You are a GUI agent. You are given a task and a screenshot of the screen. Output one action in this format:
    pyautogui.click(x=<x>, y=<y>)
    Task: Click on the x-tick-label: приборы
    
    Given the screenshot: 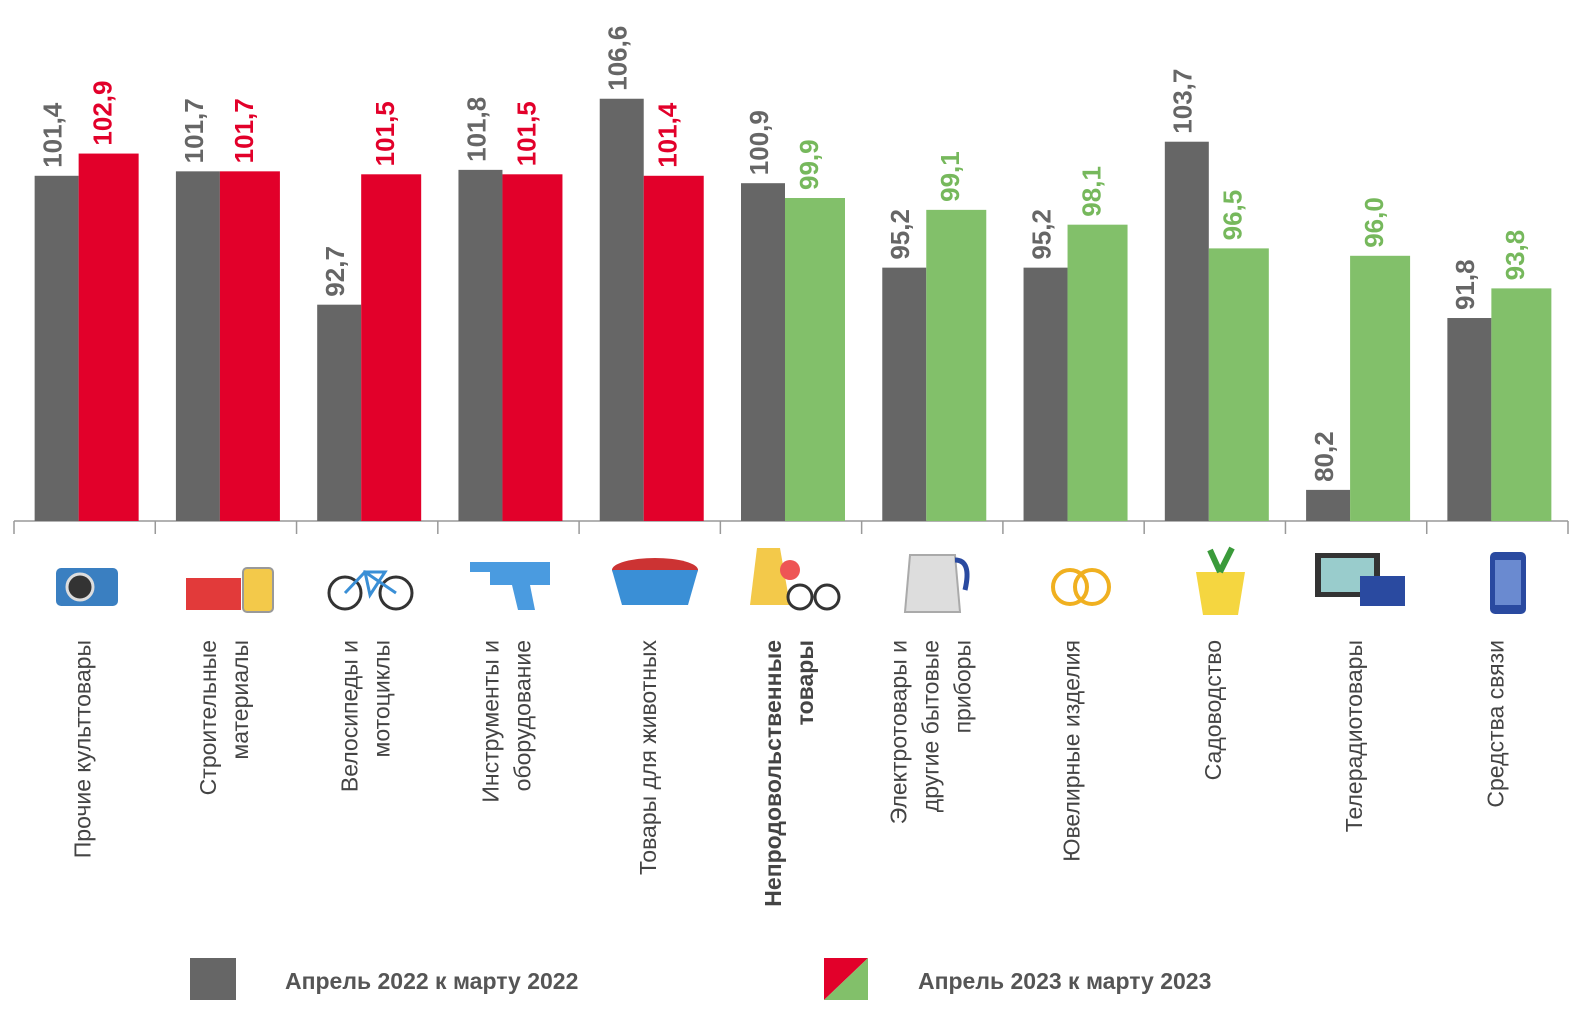 What is the action you would take?
    pyautogui.click(x=962, y=686)
    